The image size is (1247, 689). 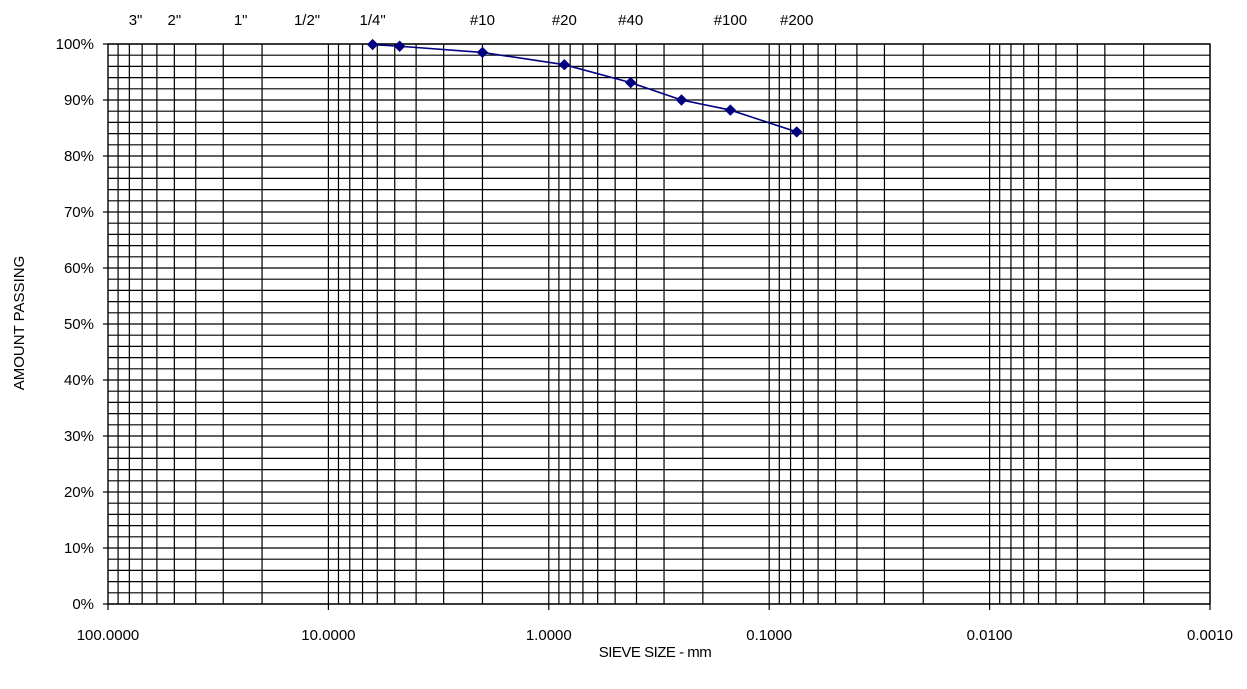 I want to click on y-tick-label: 30%, so click(x=79, y=436).